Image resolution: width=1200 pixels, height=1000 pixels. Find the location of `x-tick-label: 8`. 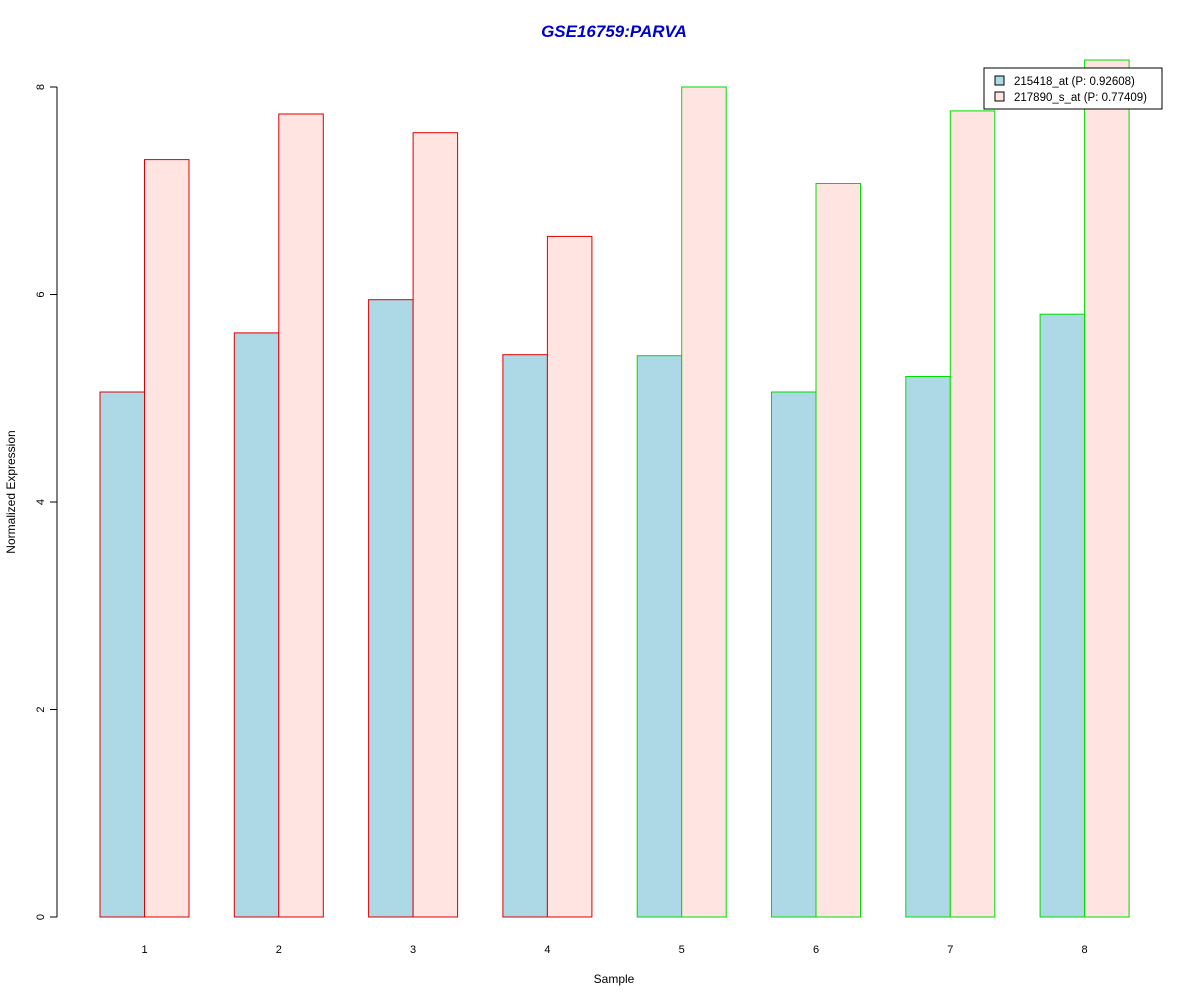

x-tick-label: 8 is located at coordinates (1085, 950).